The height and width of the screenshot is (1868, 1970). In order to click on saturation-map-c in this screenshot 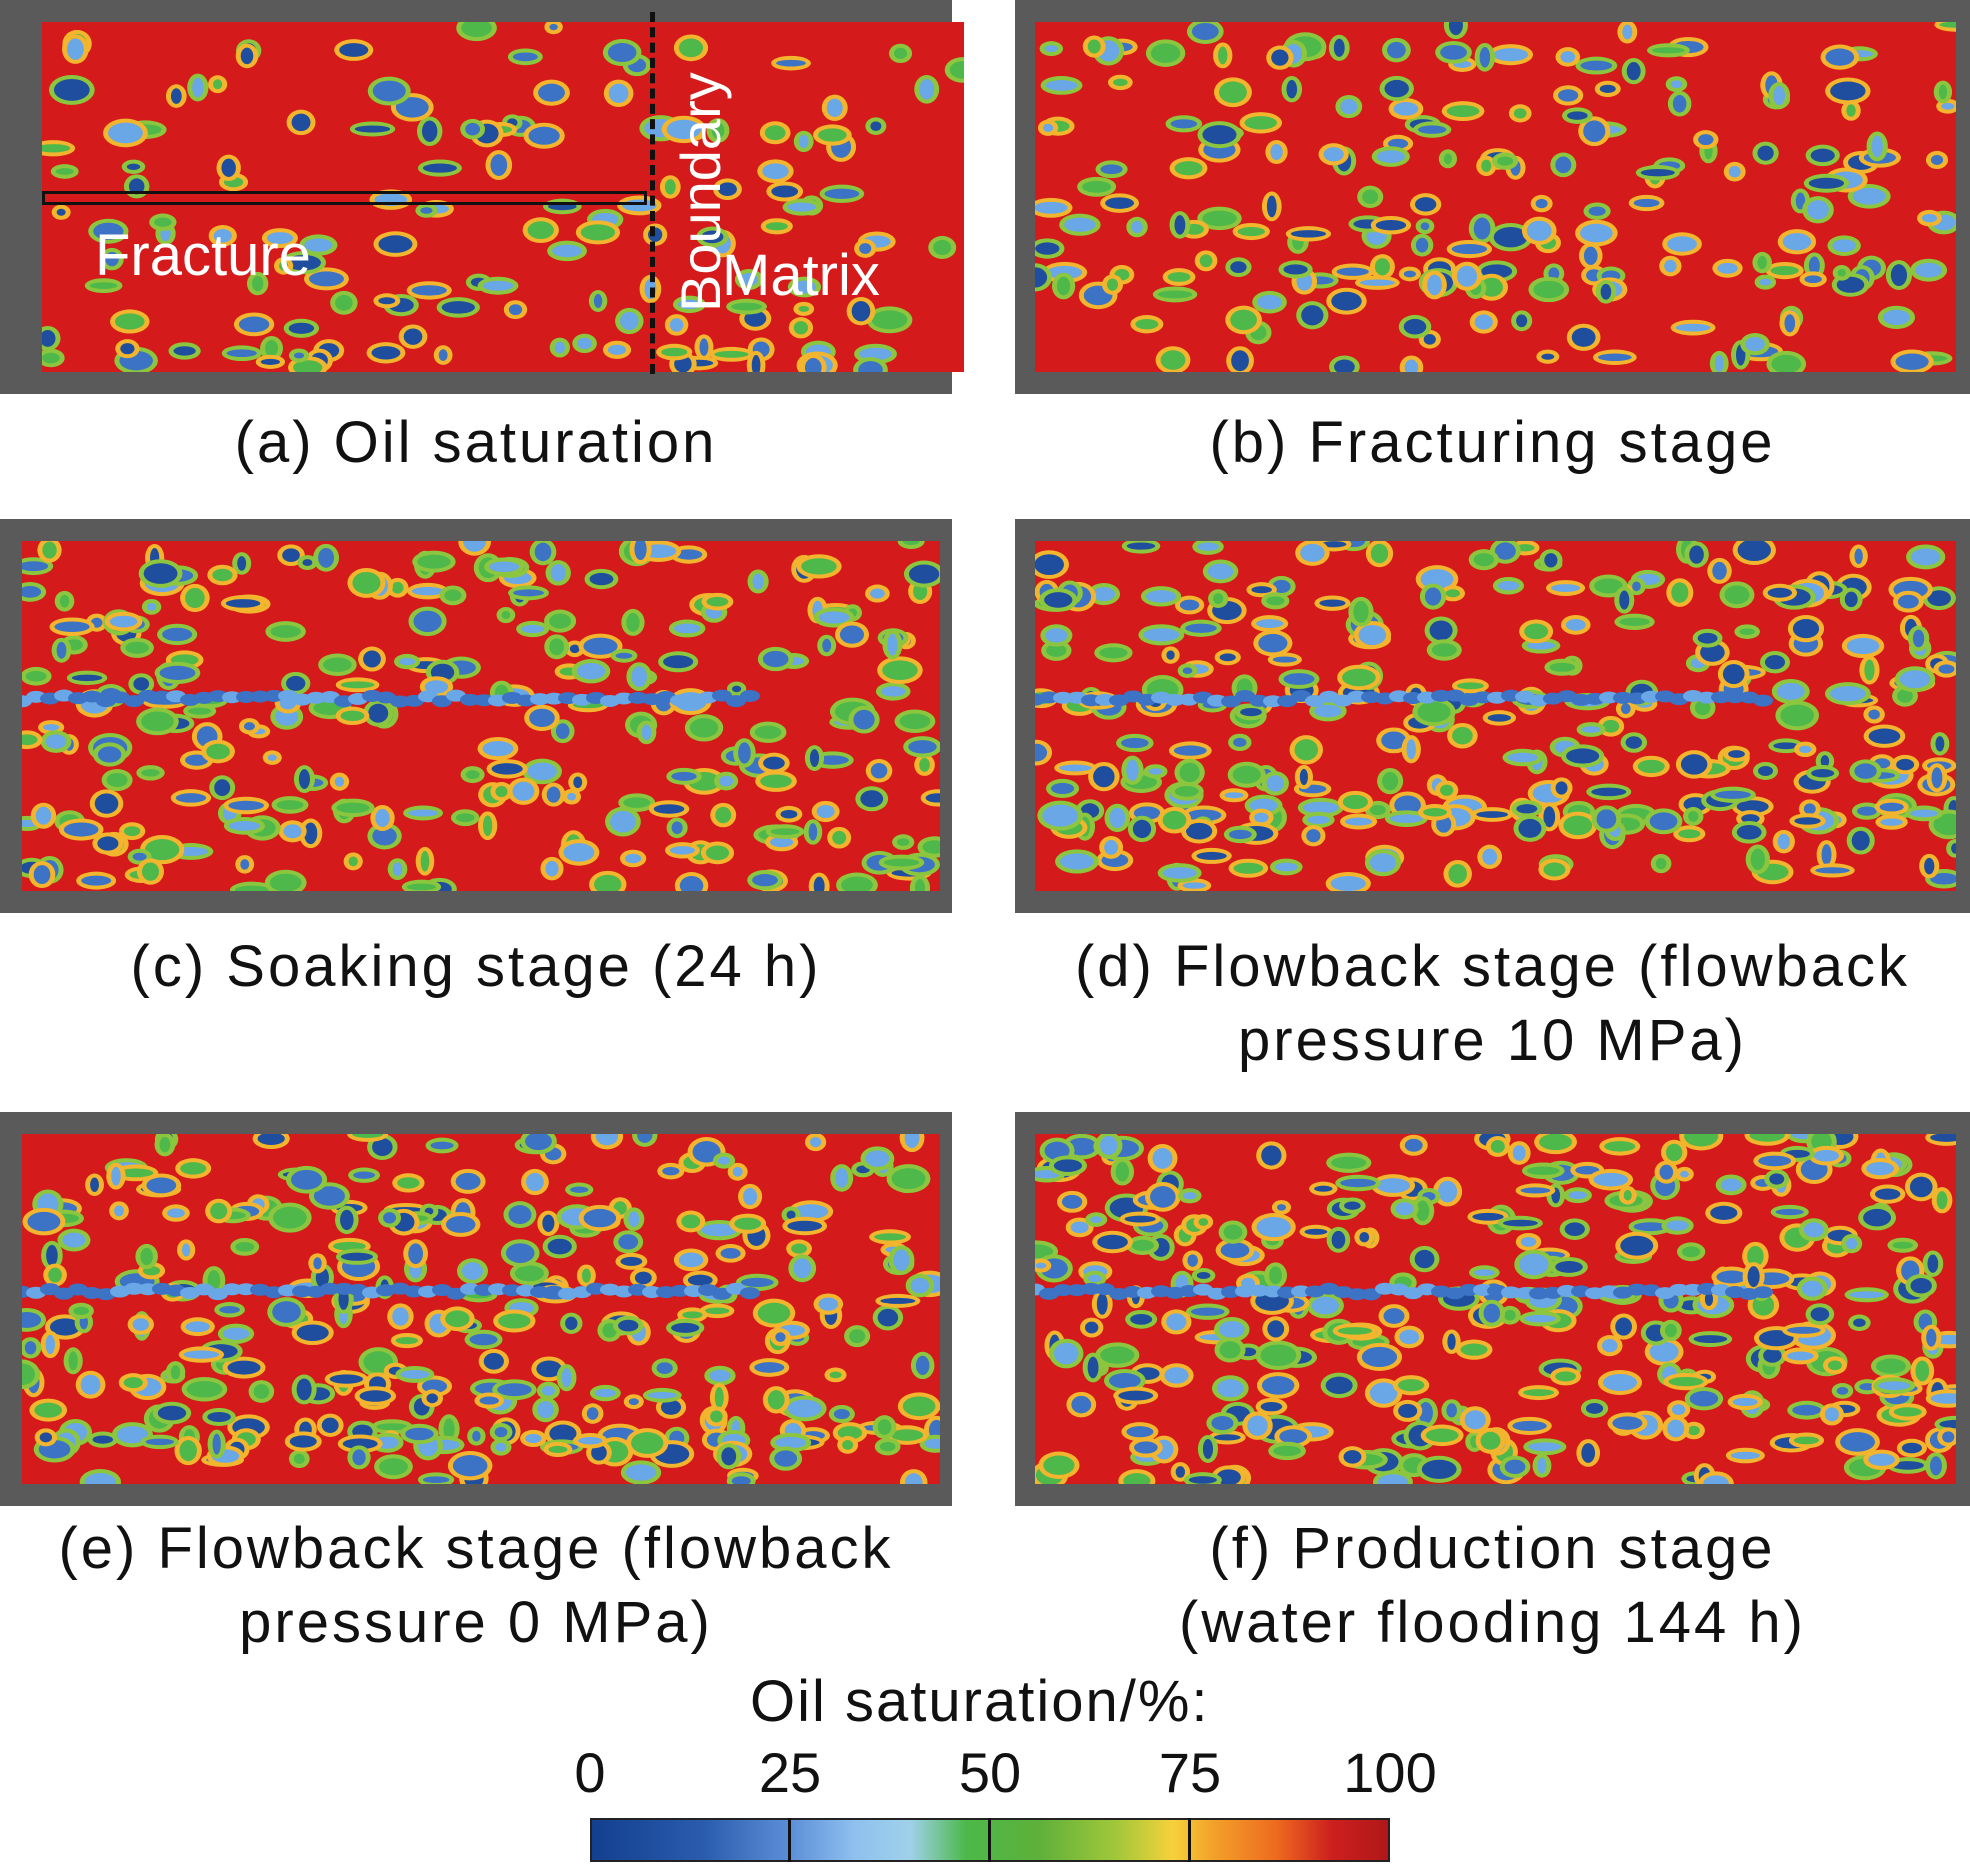, I will do `click(481, 716)`.